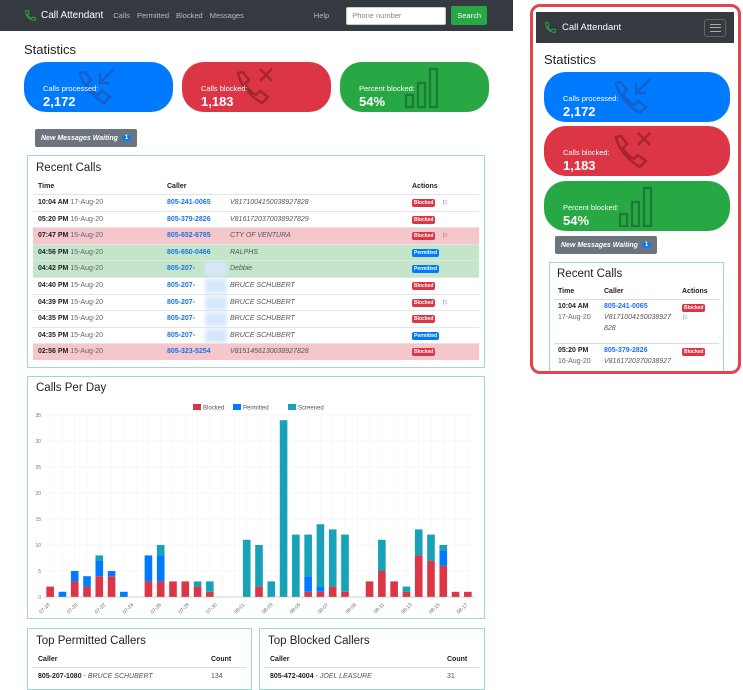 The image size is (743, 690). I want to click on table-row: 805-472-4004 - JOEL LEASURE, so click(321, 676).